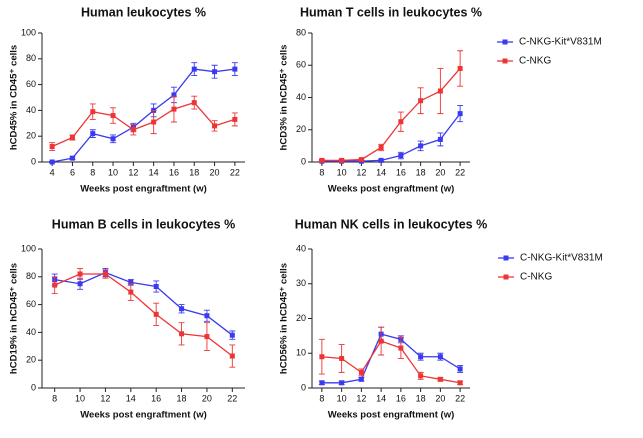 This screenshot has width=643, height=438. I want to click on y-axis-label: hCD19% in hCD45⁺ cells, so click(14, 318).